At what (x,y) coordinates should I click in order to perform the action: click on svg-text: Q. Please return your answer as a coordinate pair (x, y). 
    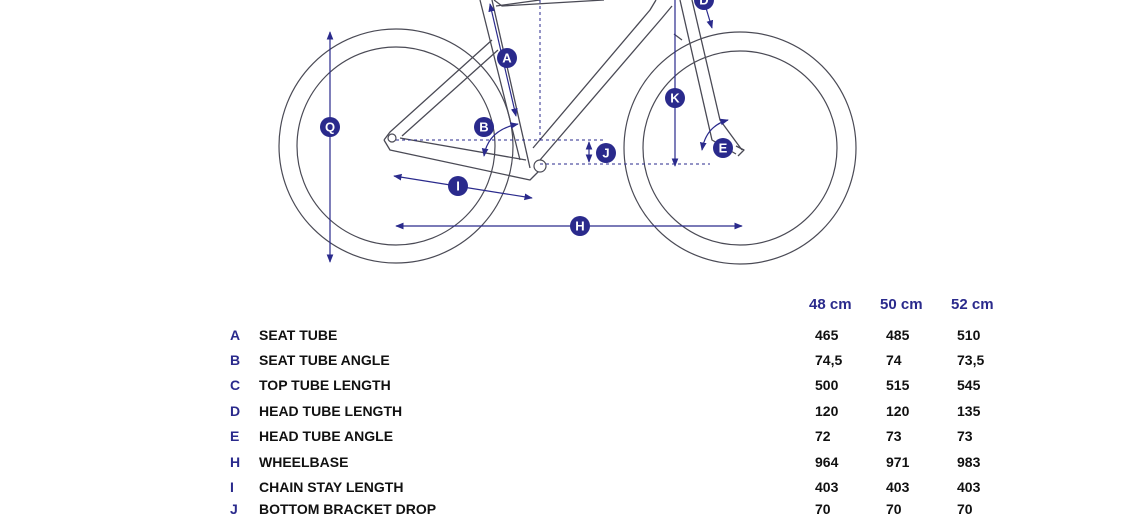
    Looking at the image, I should click on (330, 127).